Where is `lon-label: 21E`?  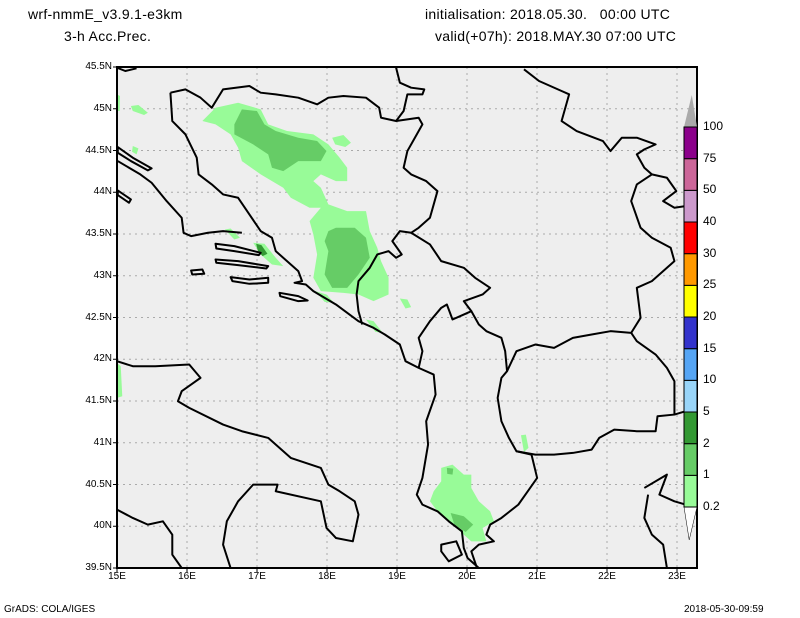 lon-label: 21E is located at coordinates (537, 576).